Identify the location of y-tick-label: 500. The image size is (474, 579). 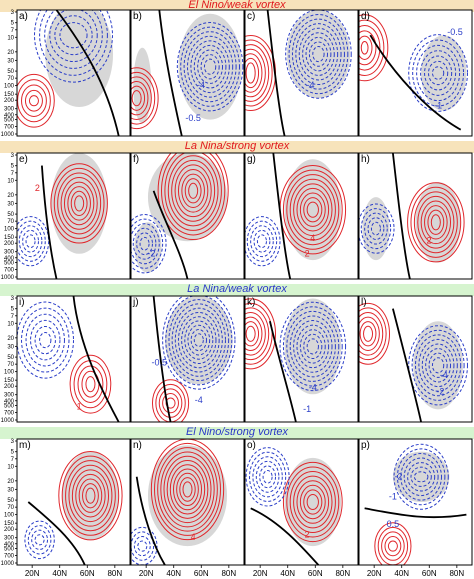
(9, 263).